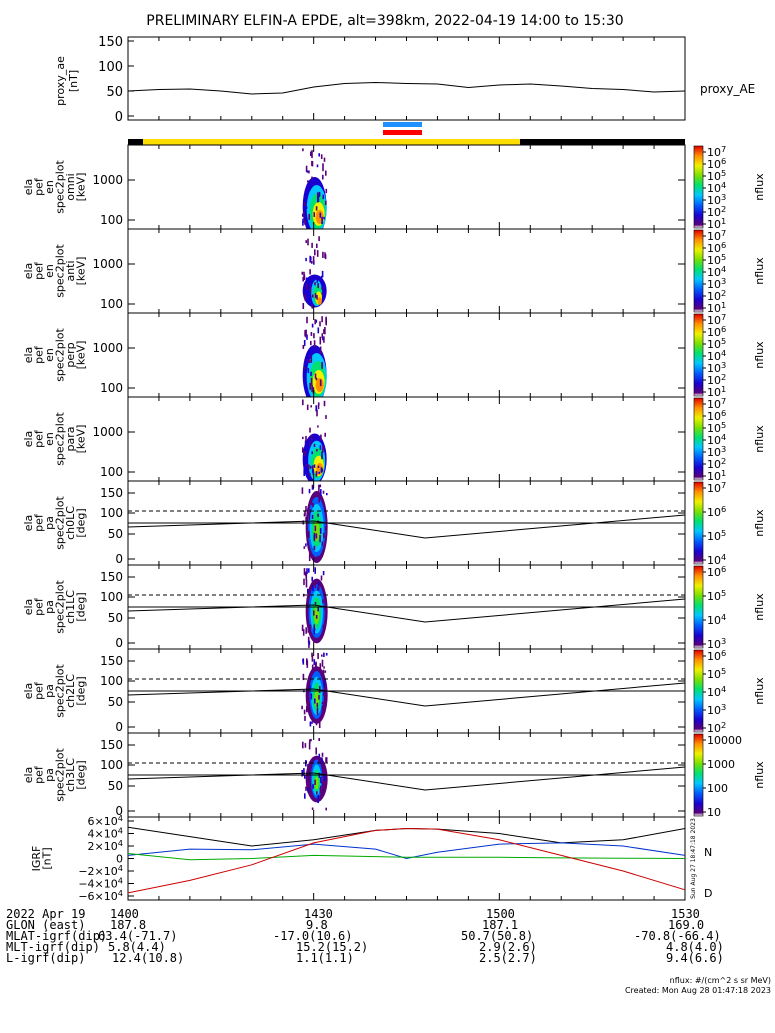  I want to click on panel-ytick-label: 50, so click(115, 534).